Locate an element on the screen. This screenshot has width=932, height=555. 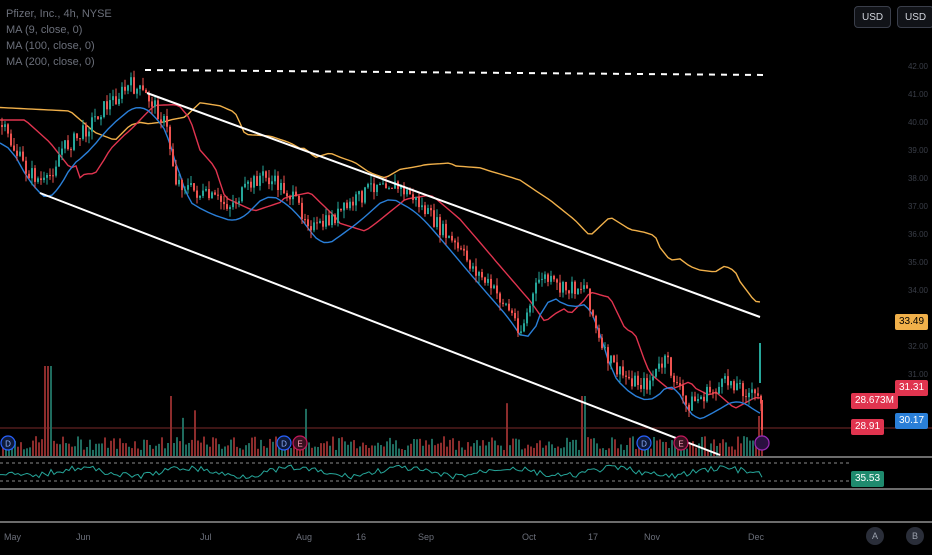
auto-scale-button: A is located at coordinates (875, 536).